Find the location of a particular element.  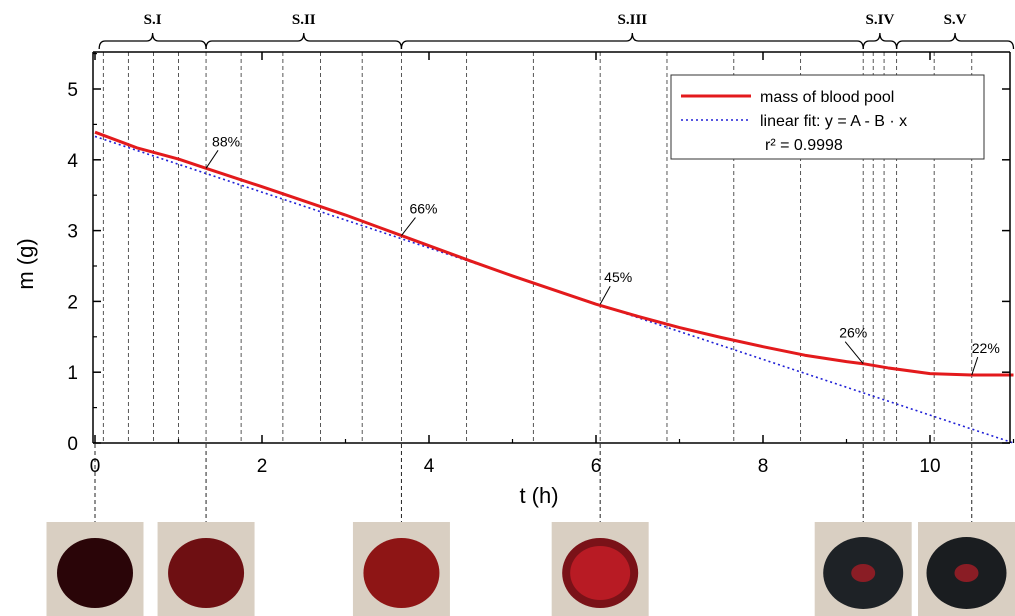

annotation-label: 26% is located at coordinates (853, 333).